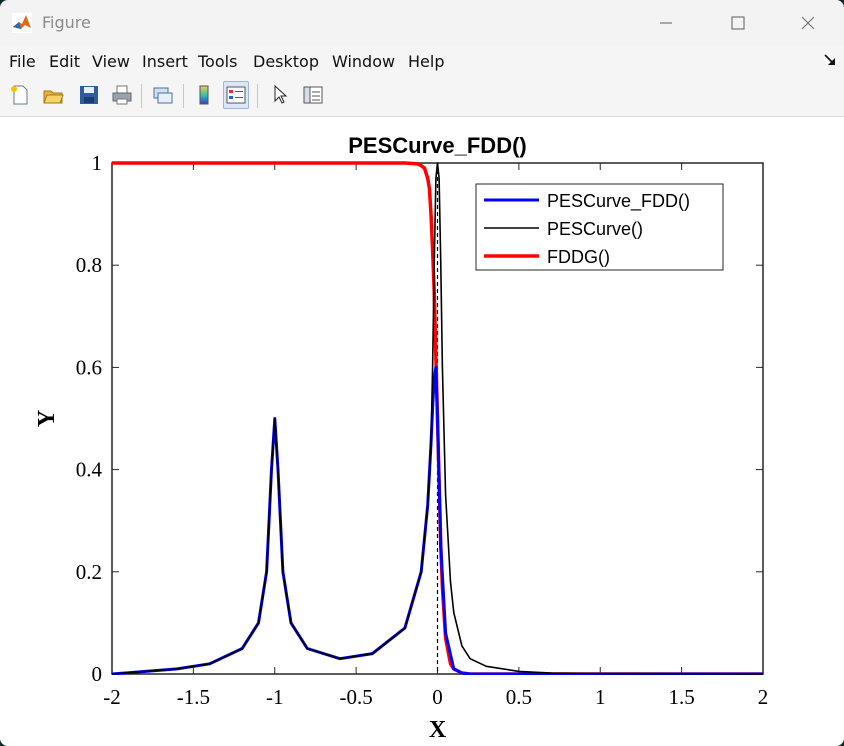  I want to click on pointer-icon, so click(281, 94).